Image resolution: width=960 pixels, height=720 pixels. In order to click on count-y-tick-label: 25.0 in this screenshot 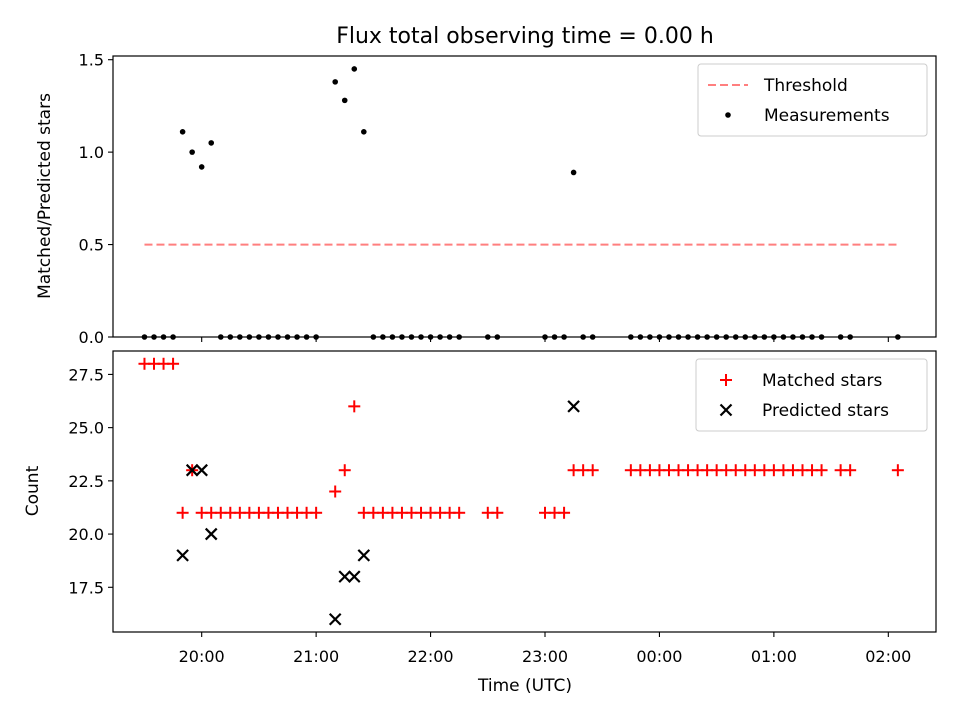, I will do `click(86, 428)`.